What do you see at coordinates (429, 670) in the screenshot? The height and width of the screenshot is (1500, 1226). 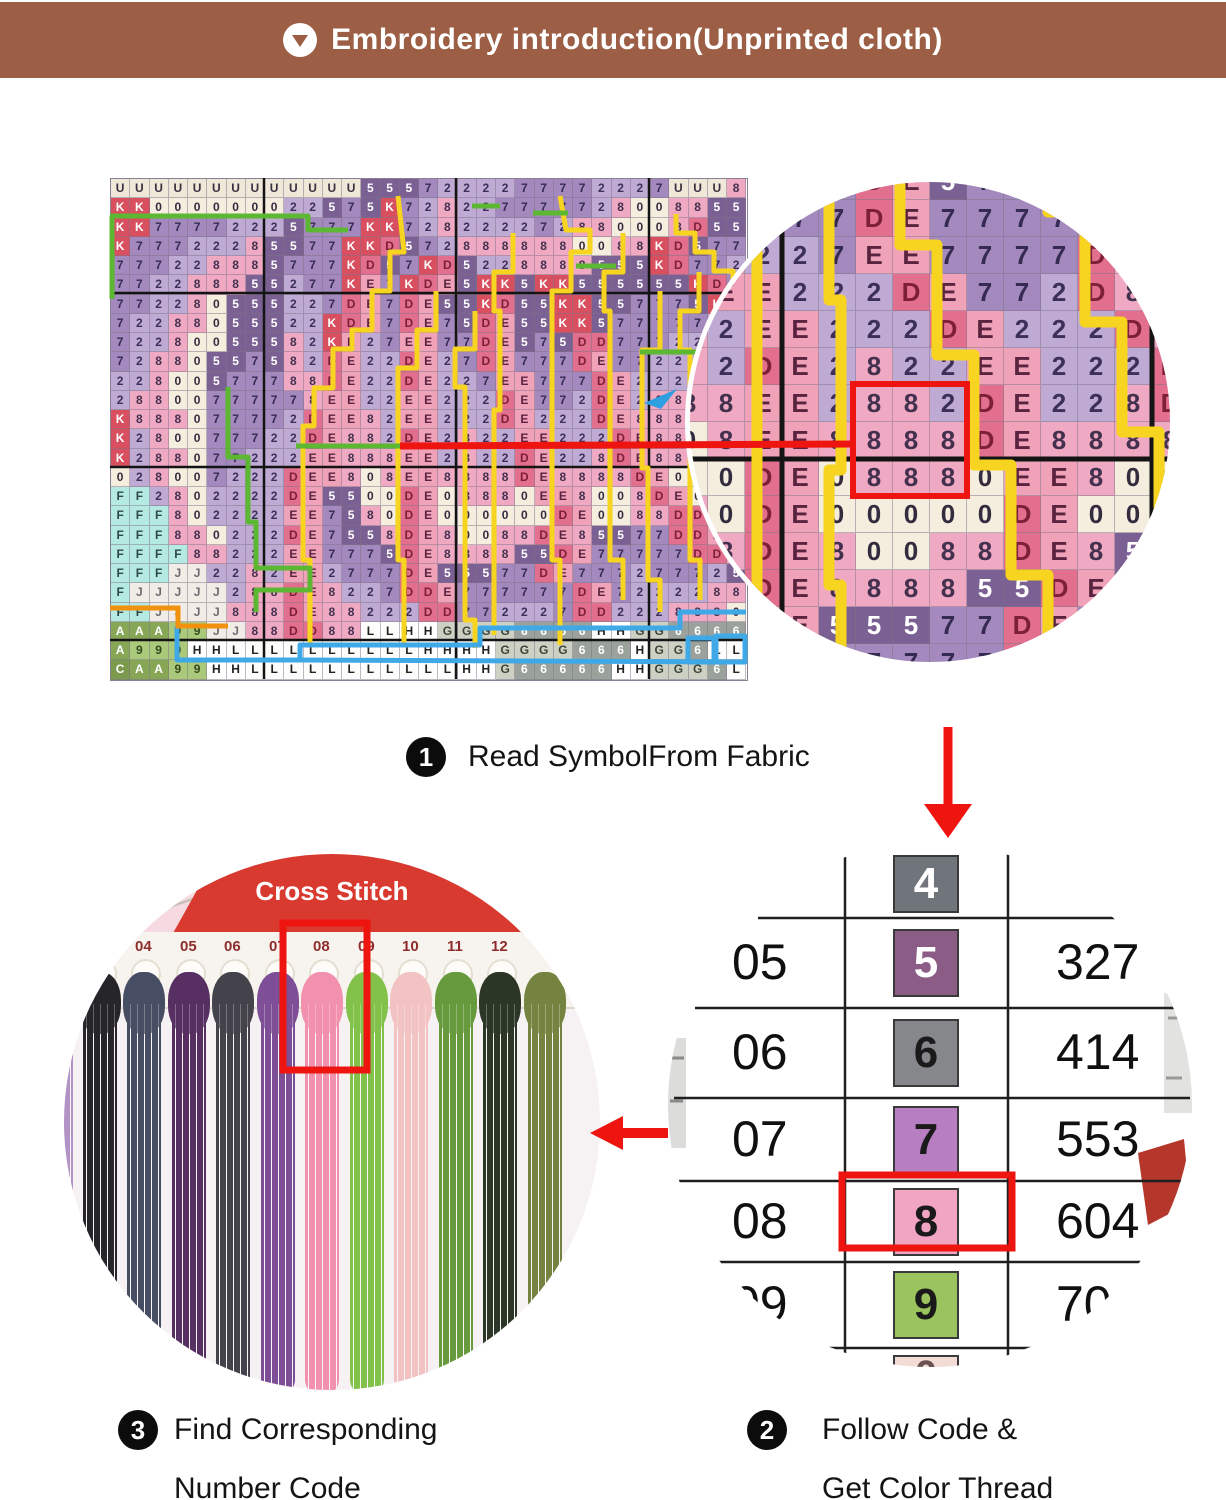 I see `chart-cell: L` at bounding box center [429, 670].